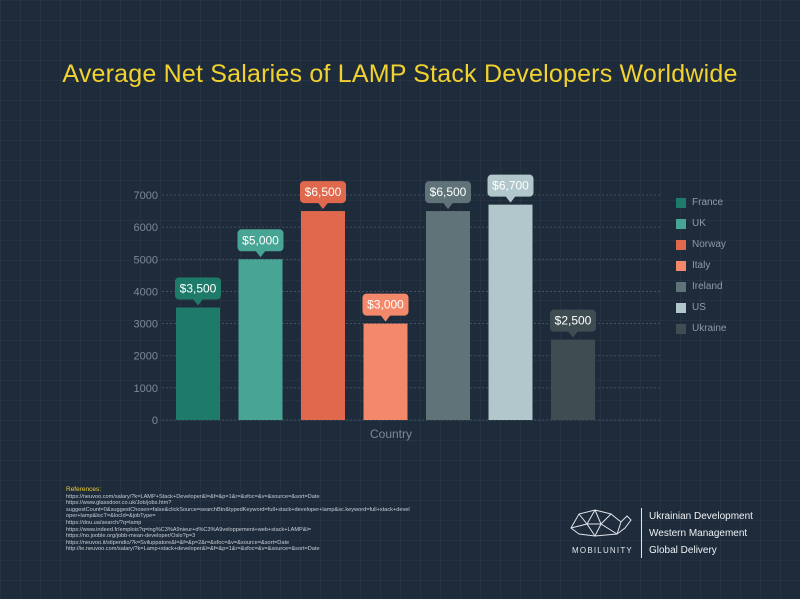  I want to click on whale-logo-icon, so click(601, 523).